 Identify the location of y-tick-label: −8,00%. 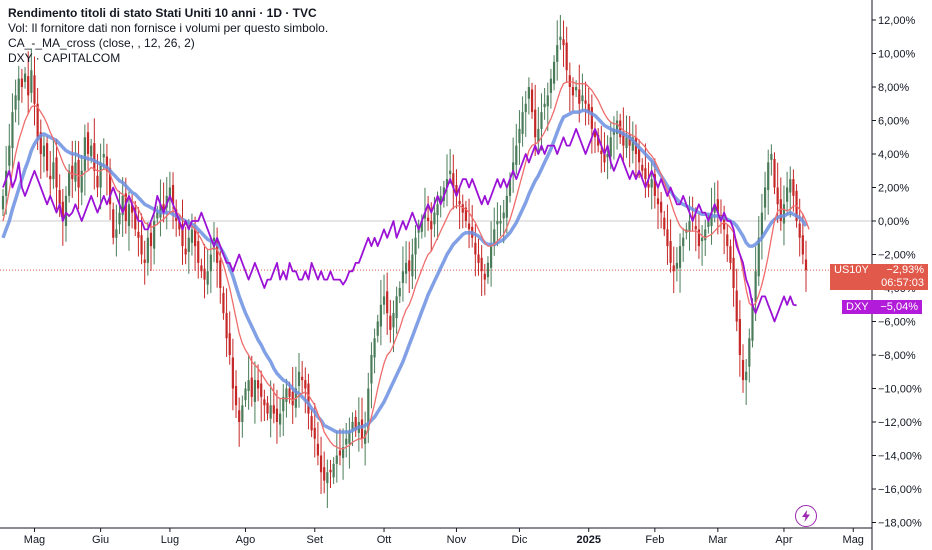
(897, 356).